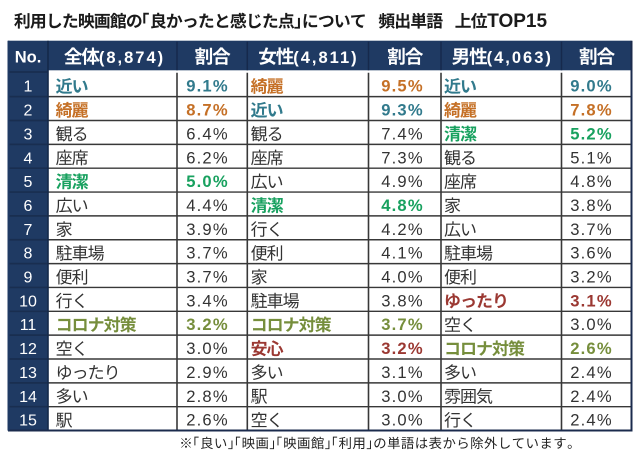  I want to click on svg-text: 2, so click(28, 111).